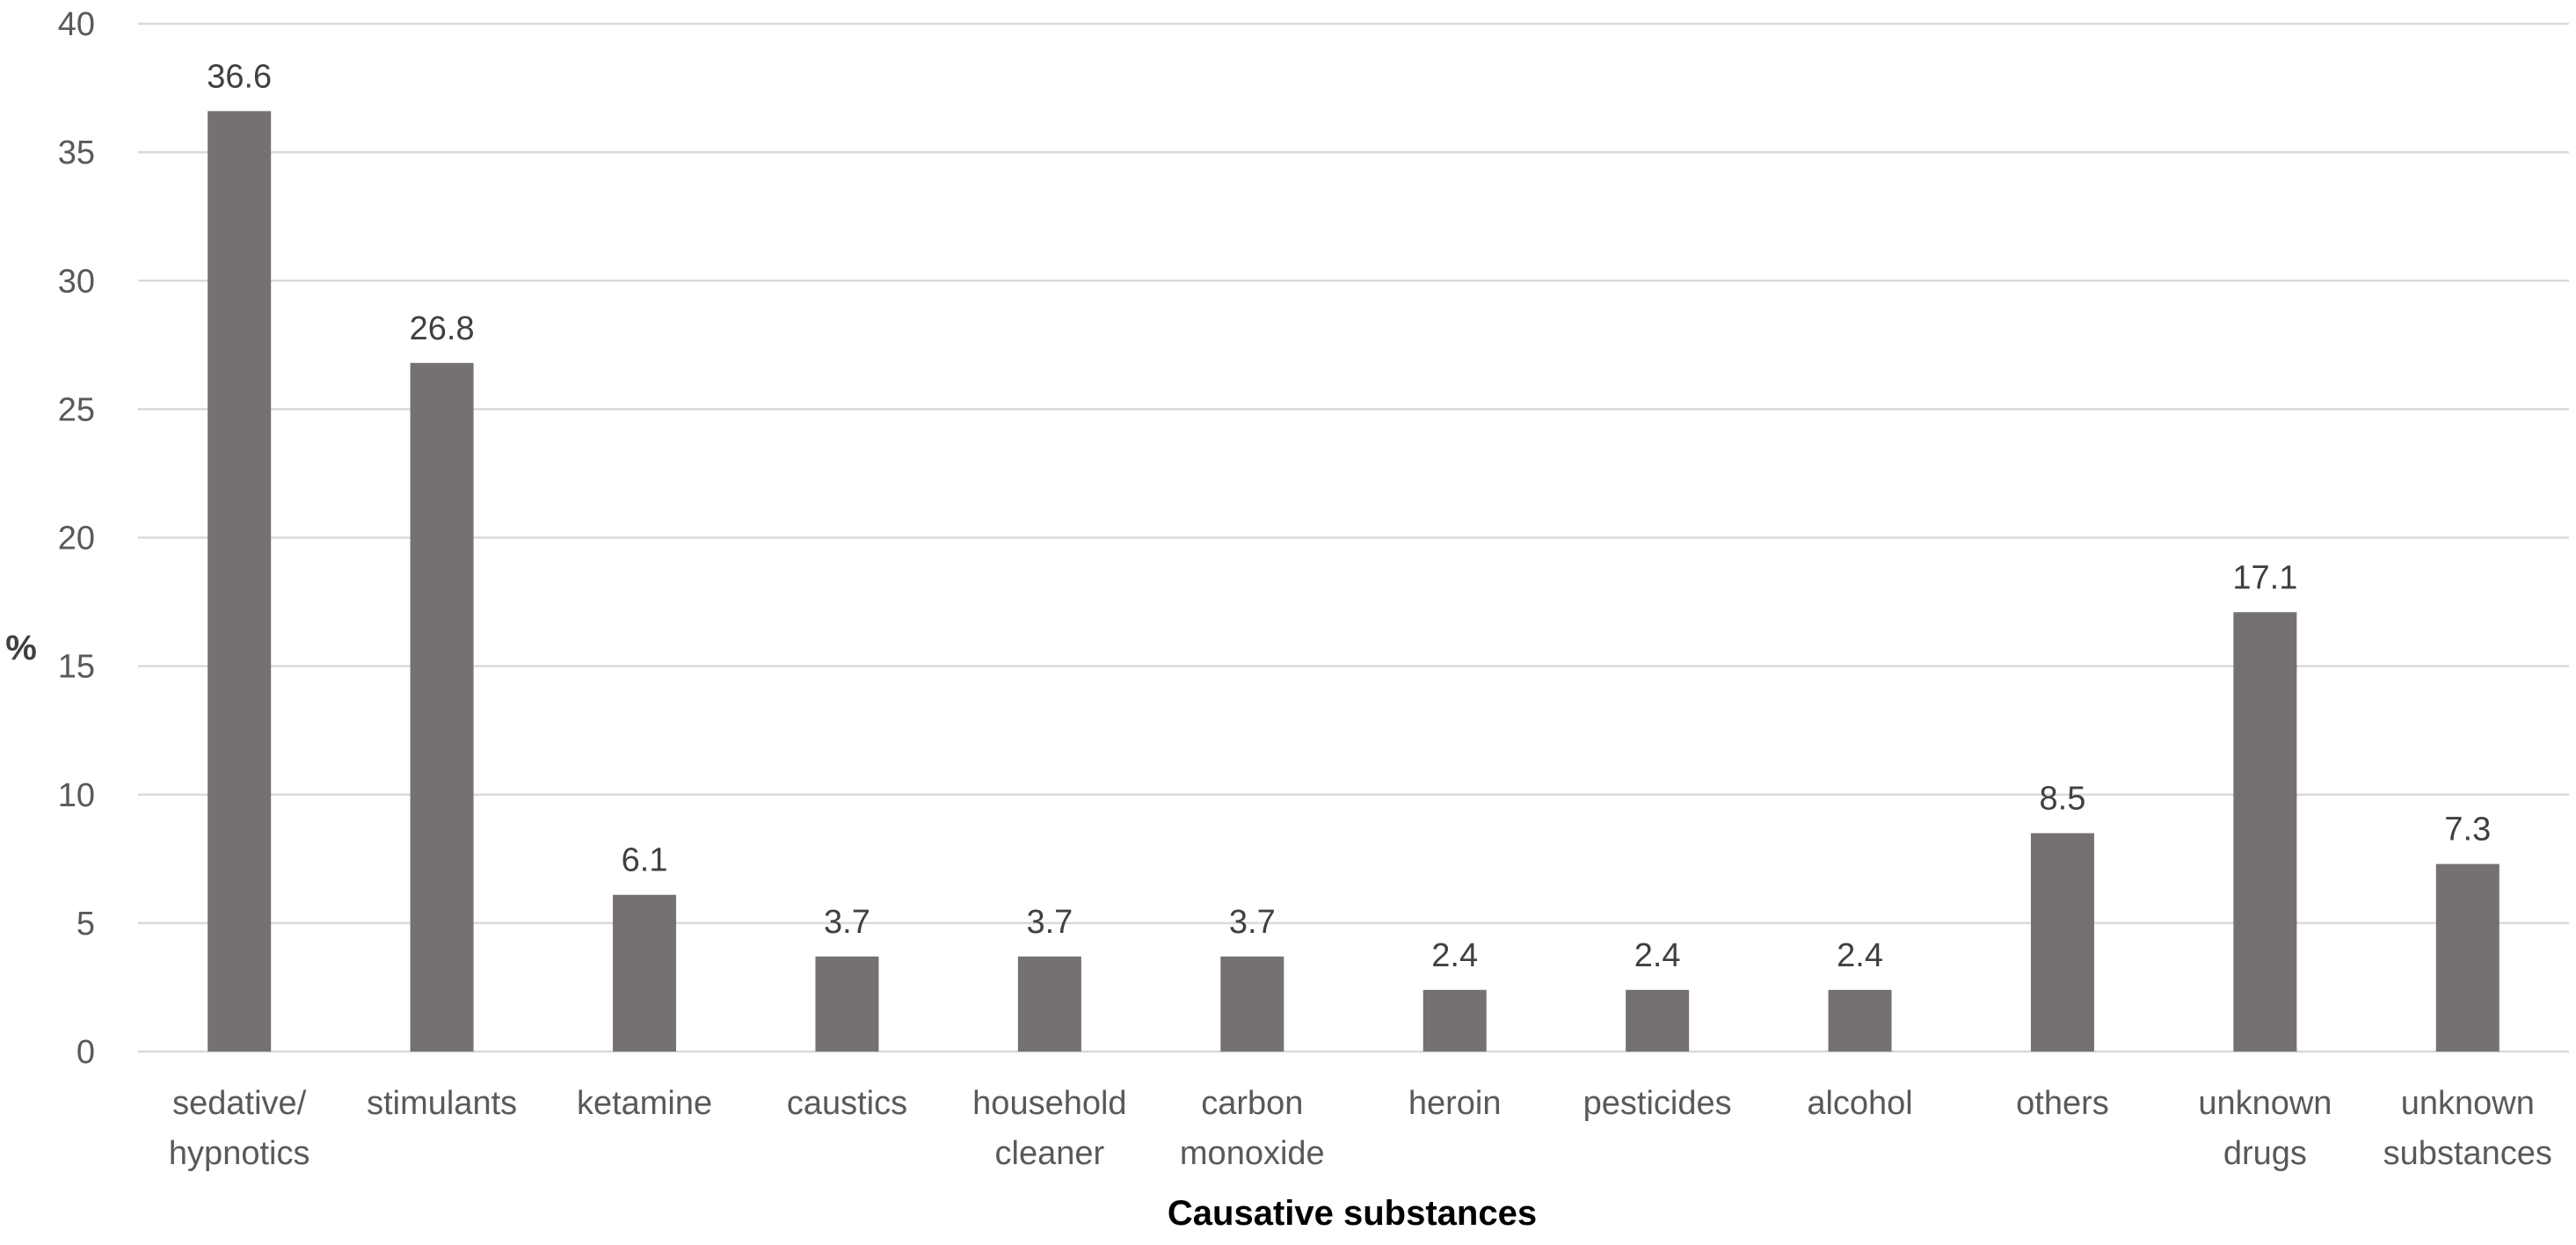 This screenshot has width=2576, height=1245. Describe the element at coordinates (2063, 799) in the screenshot. I see `bar-value-label: 8.5` at that location.